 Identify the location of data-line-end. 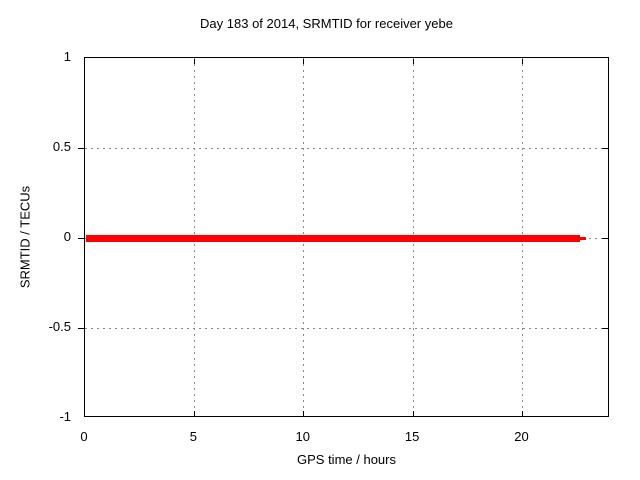
(582, 238).